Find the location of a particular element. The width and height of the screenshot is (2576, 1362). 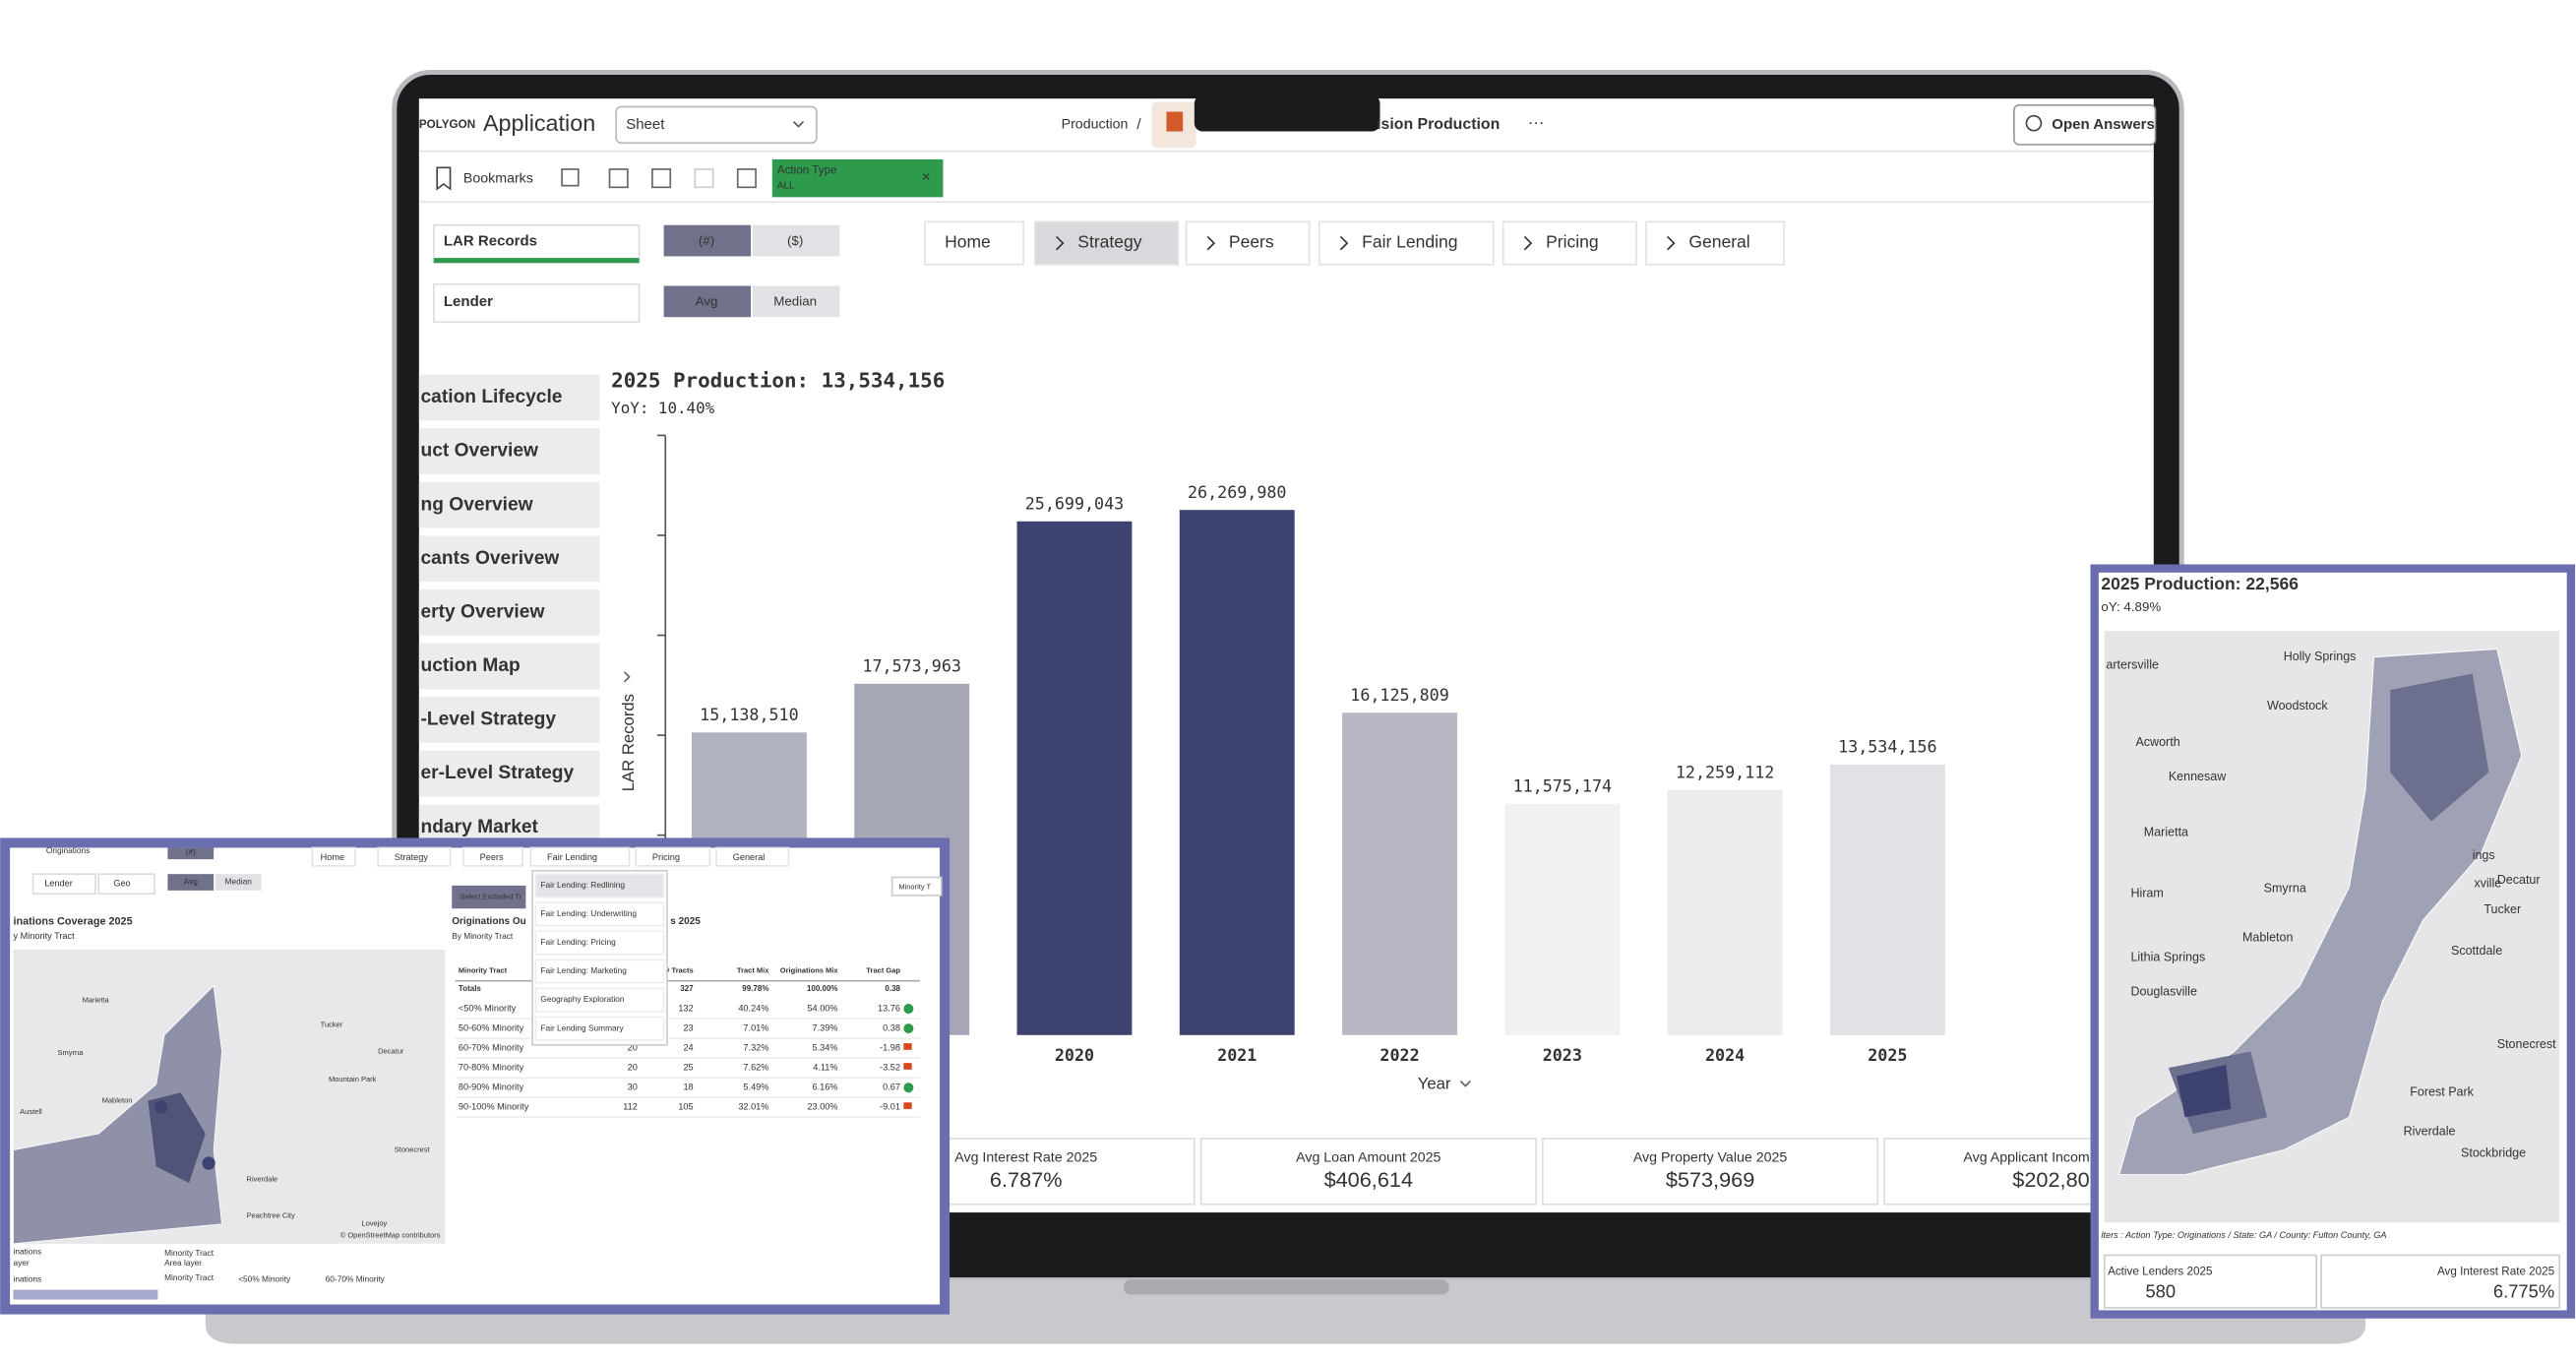

sidebar-label: -Level Strategy is located at coordinates (489, 720).